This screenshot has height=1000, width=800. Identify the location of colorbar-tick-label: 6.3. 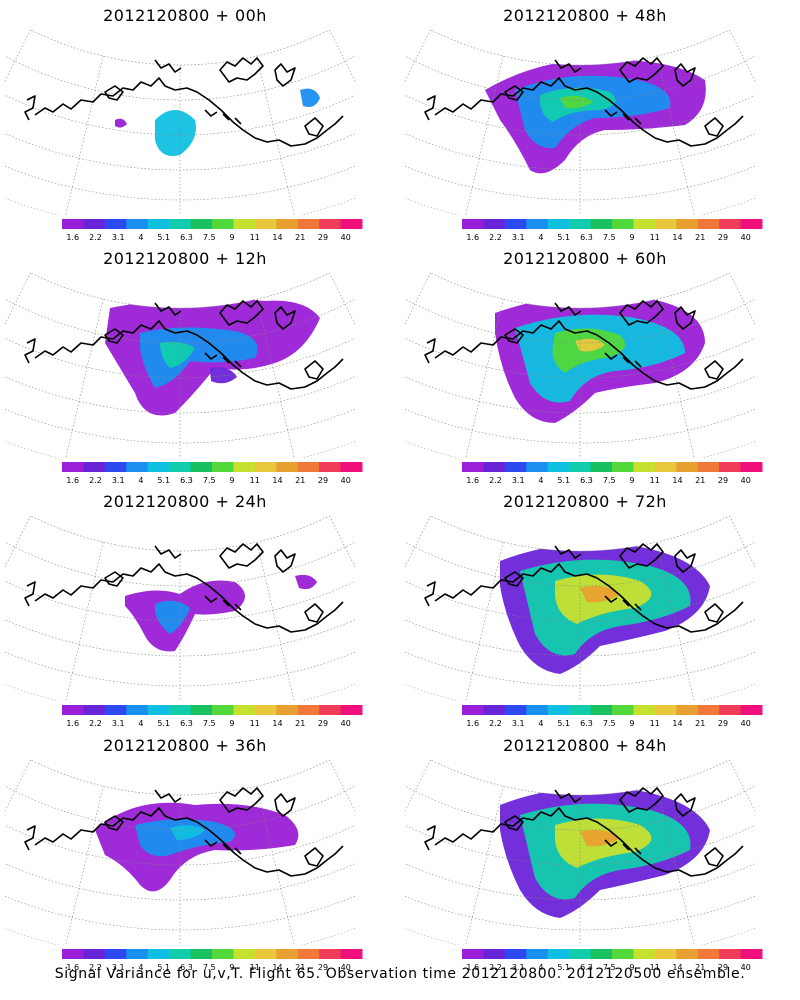
(186, 967).